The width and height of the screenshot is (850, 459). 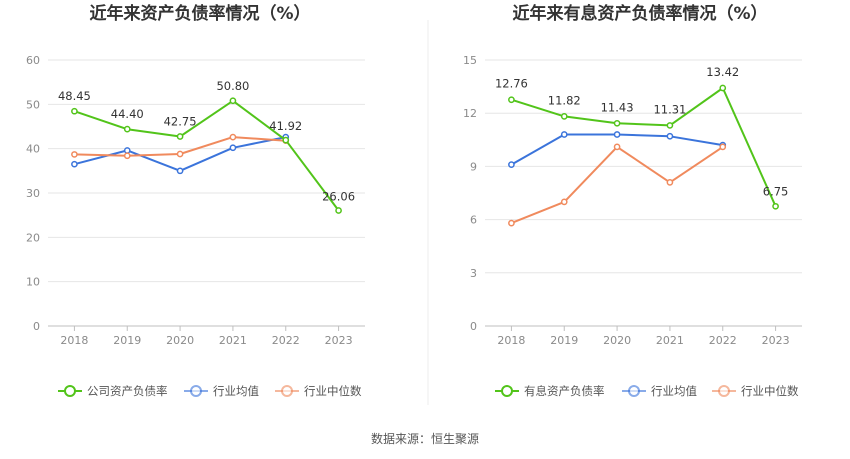 I want to click on data-label: 13.42, so click(x=722, y=72).